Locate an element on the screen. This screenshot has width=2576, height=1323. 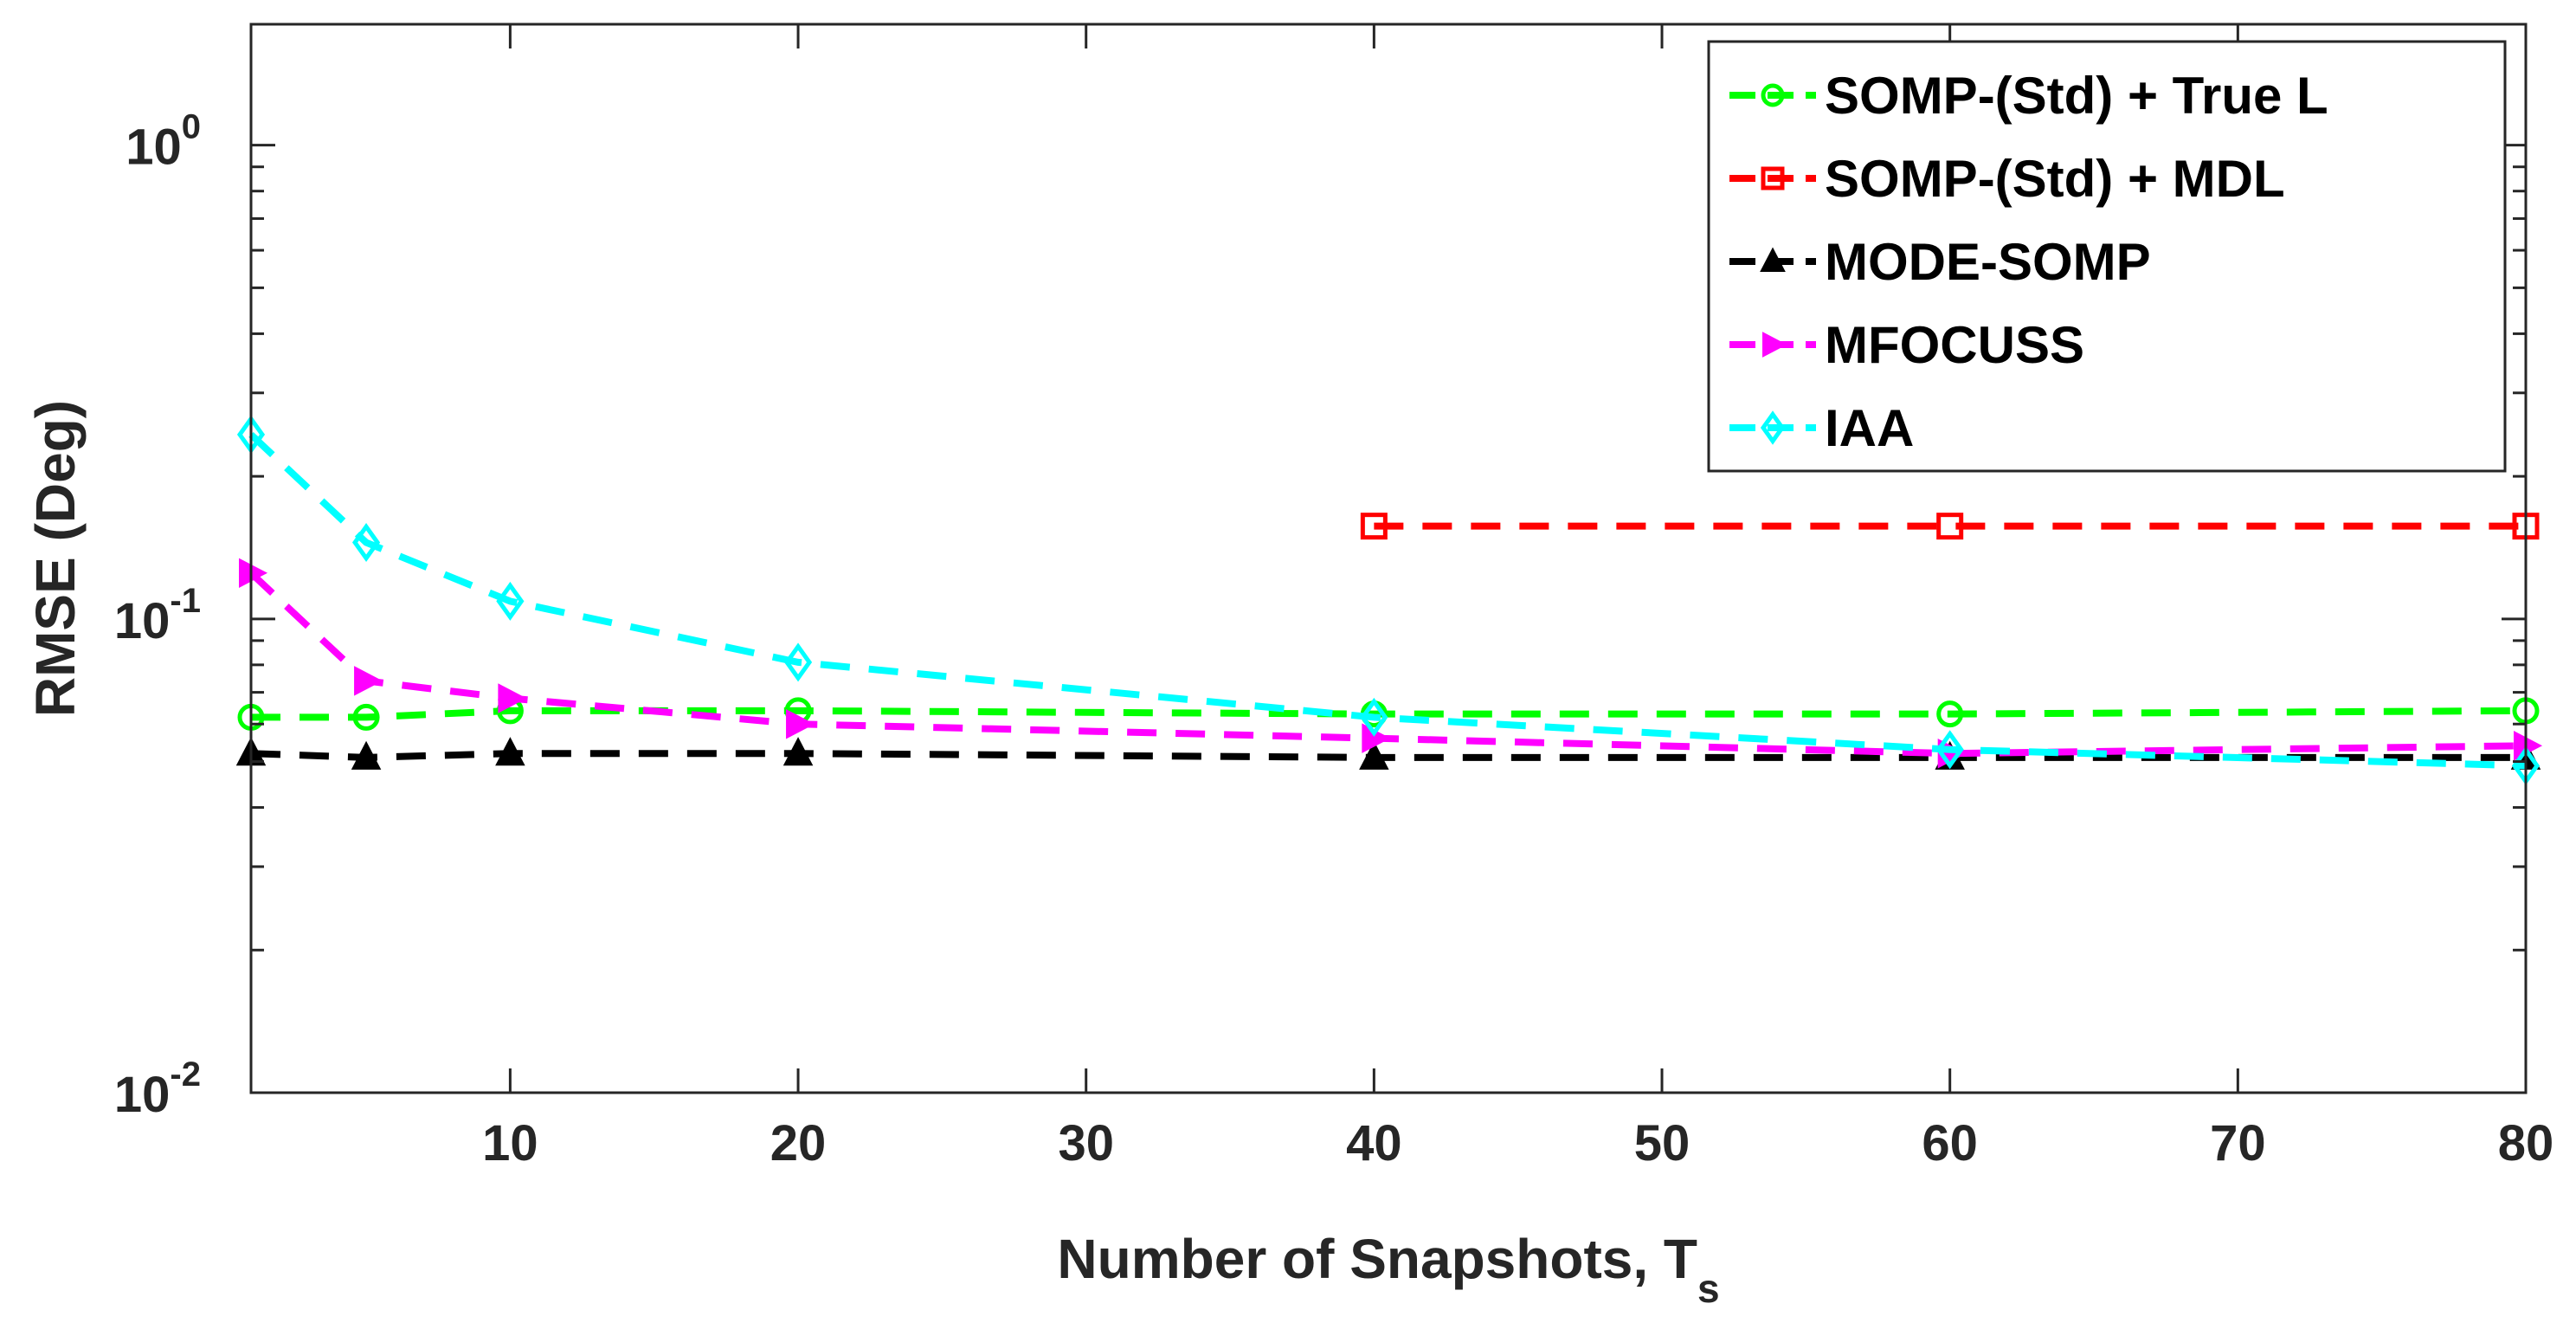
x-tick-label: 20 is located at coordinates (798, 1143).